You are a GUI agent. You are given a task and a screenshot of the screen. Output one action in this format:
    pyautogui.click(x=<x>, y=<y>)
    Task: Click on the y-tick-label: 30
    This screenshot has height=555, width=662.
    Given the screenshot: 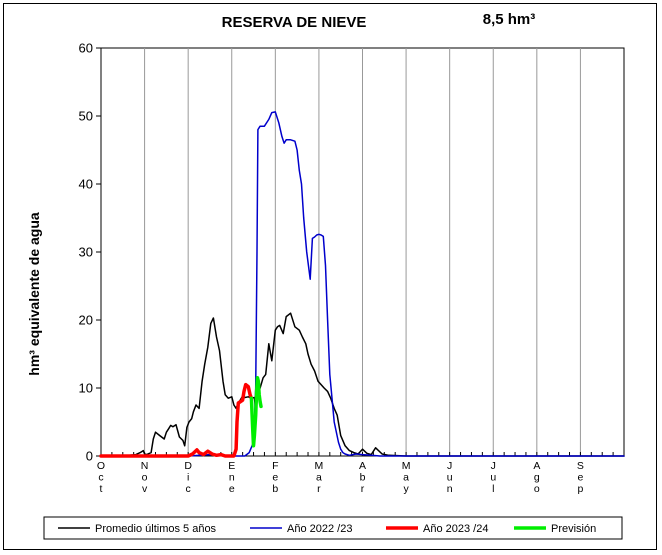 What is the action you would take?
    pyautogui.click(x=86, y=252)
    